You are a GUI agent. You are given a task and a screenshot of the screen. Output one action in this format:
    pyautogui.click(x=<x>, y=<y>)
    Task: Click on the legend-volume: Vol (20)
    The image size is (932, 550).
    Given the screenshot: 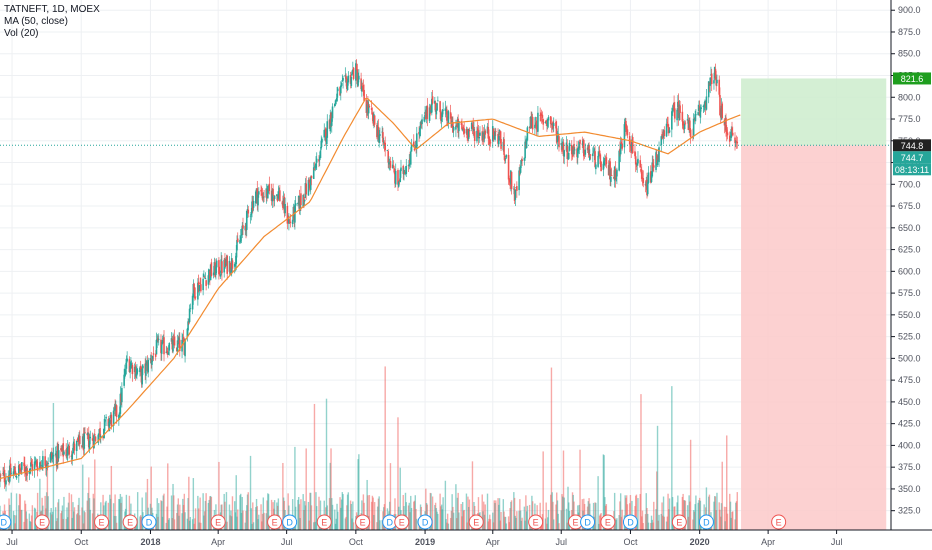 What is the action you would take?
    pyautogui.click(x=21, y=33)
    